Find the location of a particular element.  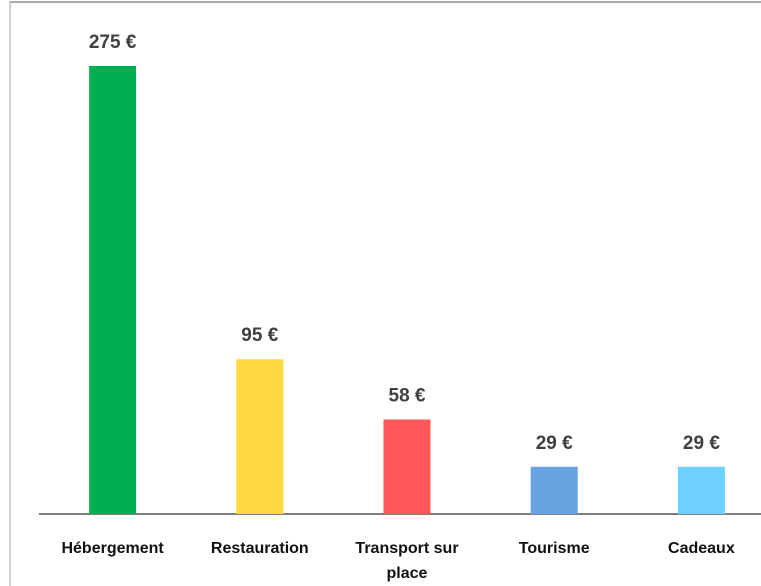

data-label: 95 € is located at coordinates (259, 335).